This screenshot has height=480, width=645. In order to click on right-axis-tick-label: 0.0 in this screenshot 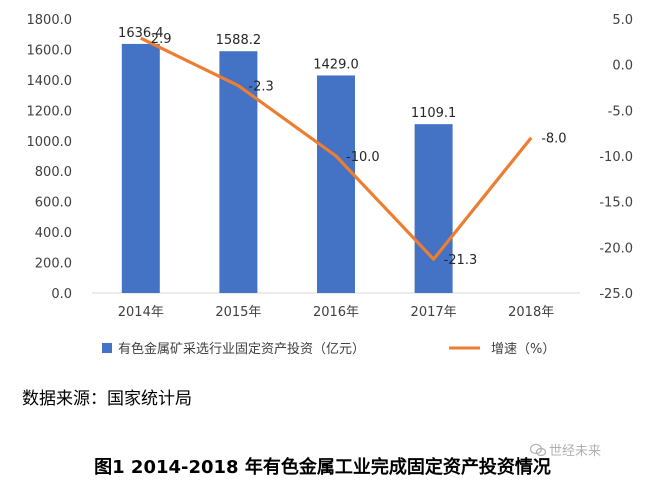, I will do `click(622, 66)`.